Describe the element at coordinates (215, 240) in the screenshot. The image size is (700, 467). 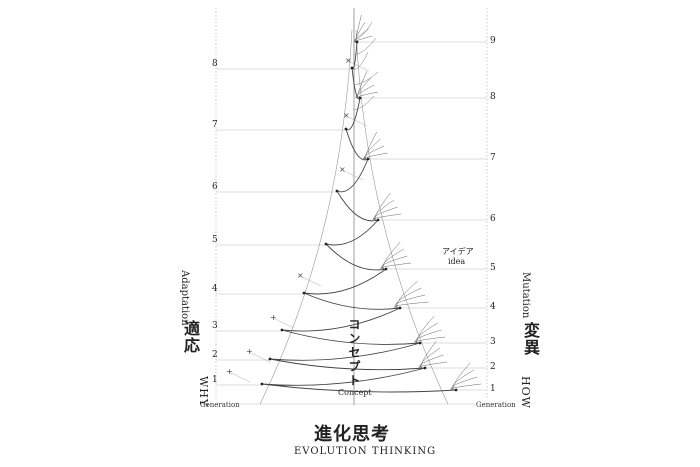
I see `left-tick-5: 5` at that location.